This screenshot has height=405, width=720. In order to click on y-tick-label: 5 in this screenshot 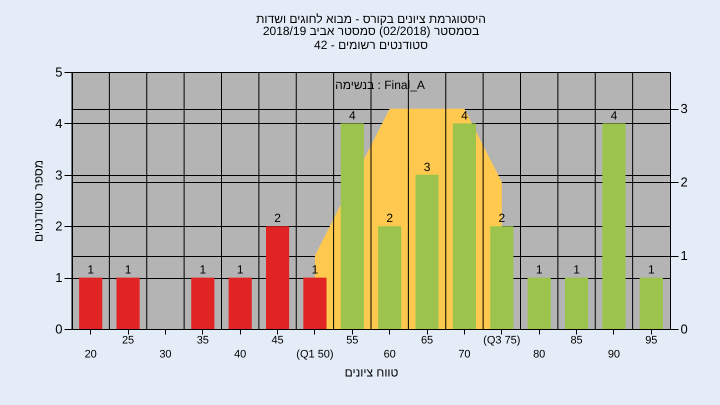, I will do `click(58, 72)`.